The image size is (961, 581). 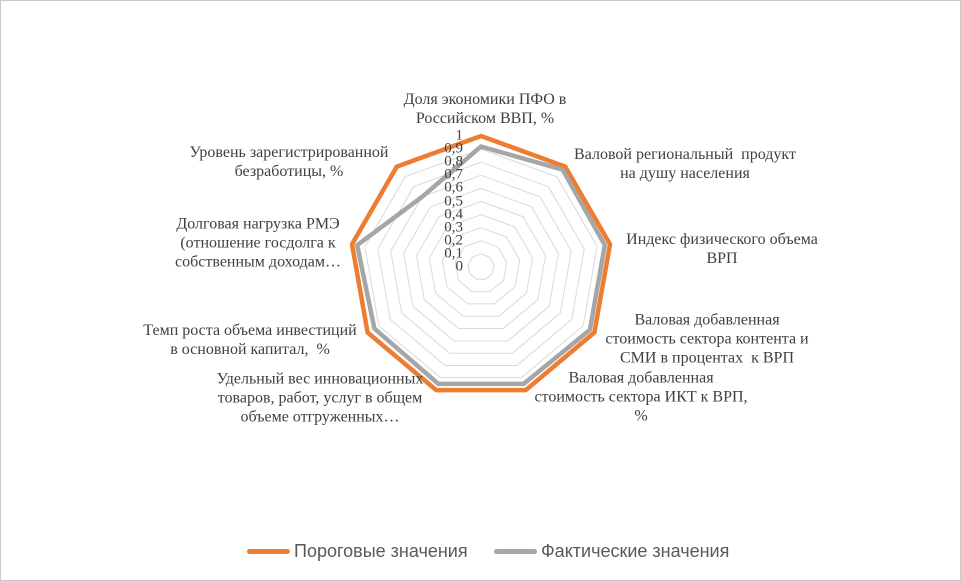 I want to click on axis-label: Индекс физического объема ВРП, so click(x=722, y=249).